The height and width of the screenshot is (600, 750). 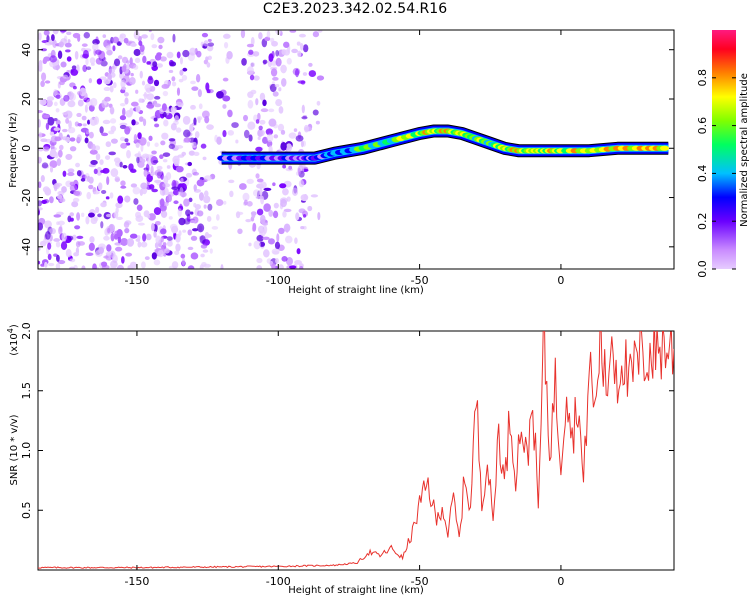 What do you see at coordinates (702, 78) in the screenshot?
I see `colorbar-tick-label: 0.8` at bounding box center [702, 78].